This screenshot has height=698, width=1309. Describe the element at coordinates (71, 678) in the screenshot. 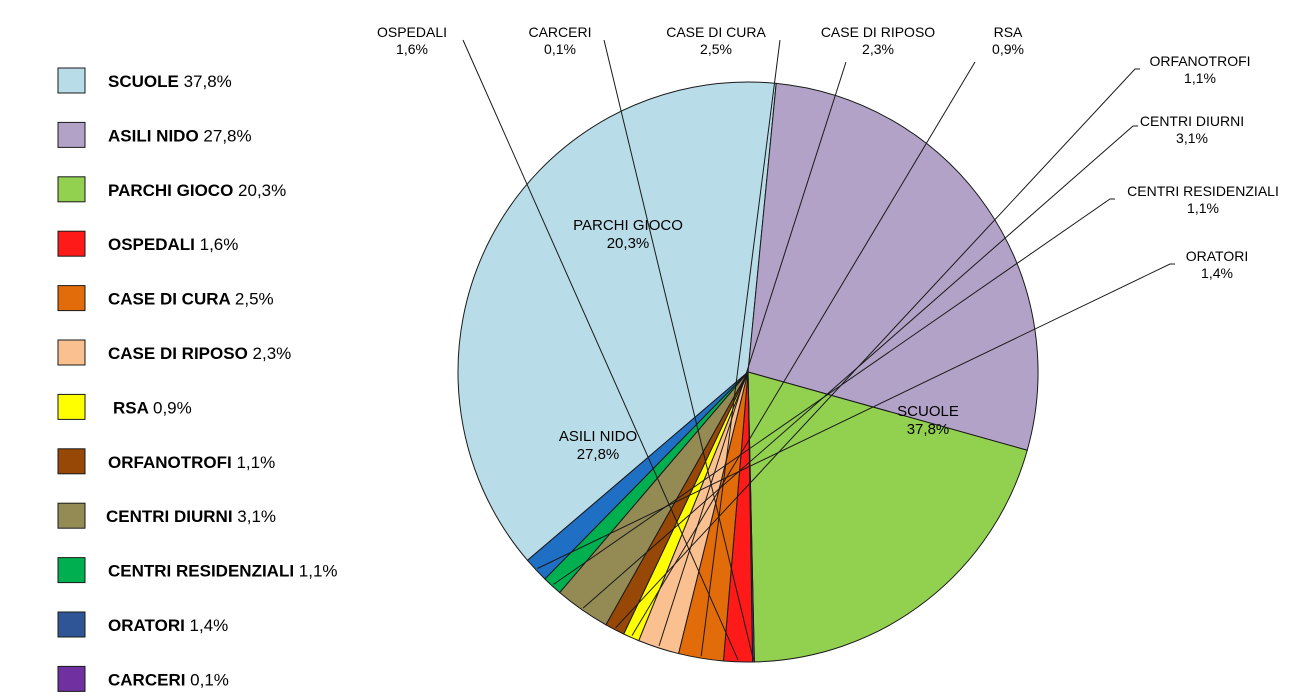

I see `legend-swatch-carceri` at that location.